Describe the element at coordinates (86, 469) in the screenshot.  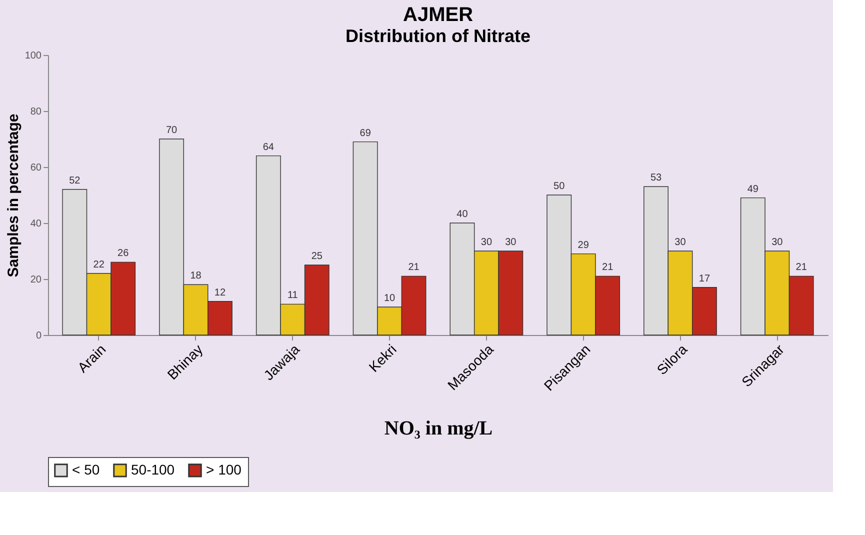
I see `legend-label: < 50` at that location.